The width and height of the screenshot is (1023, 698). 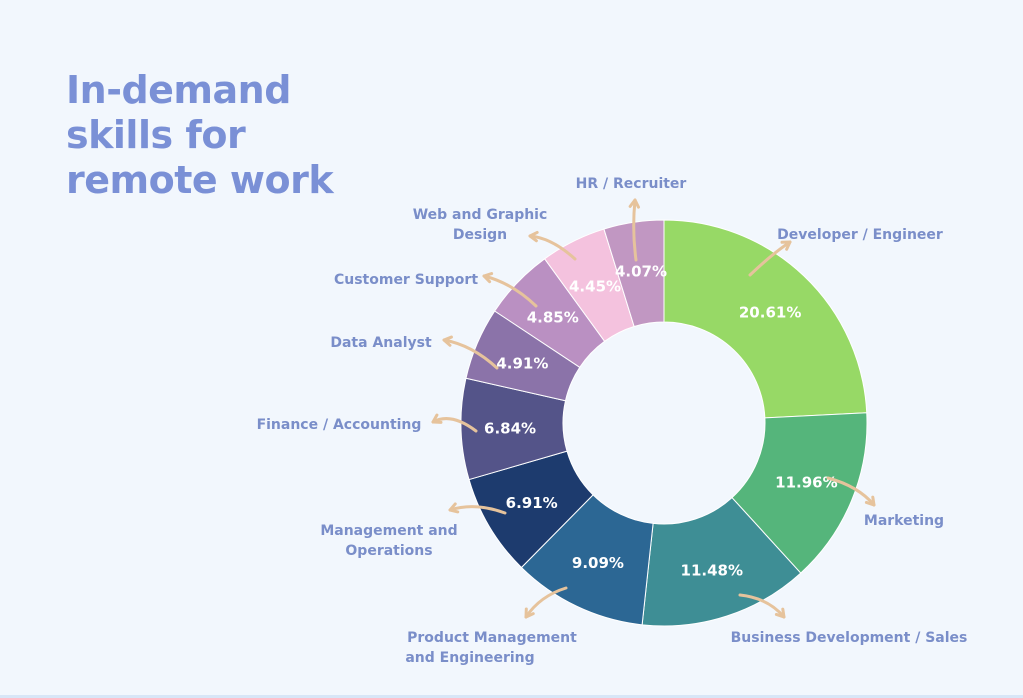 I want to click on slice-value-label: 4.45%, so click(x=595, y=286).